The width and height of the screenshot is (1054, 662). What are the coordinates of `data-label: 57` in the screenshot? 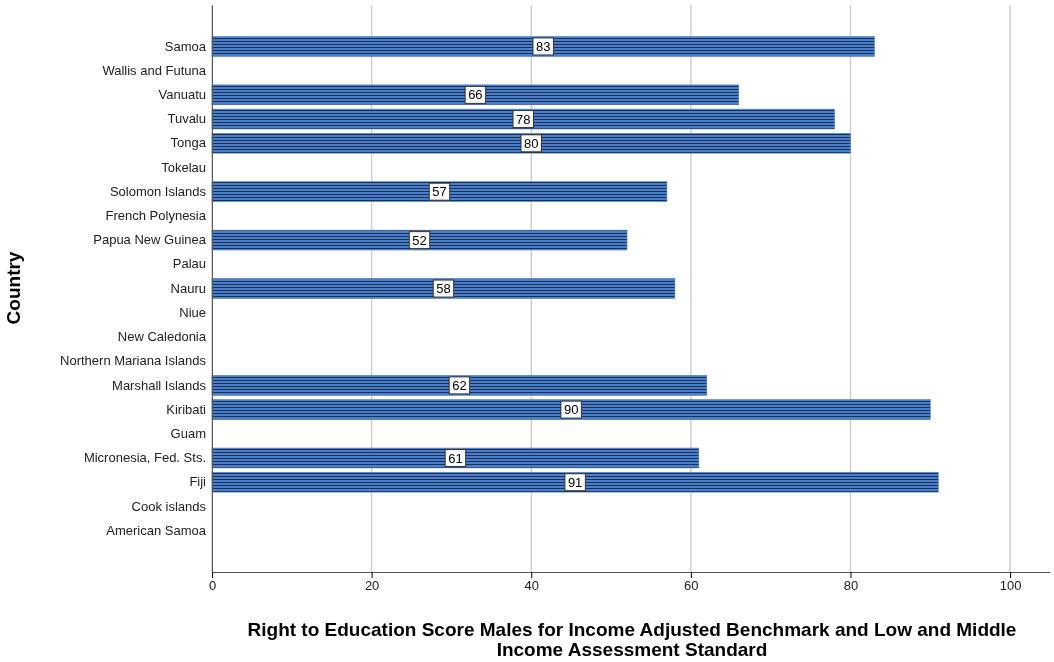 It's located at (439, 192).